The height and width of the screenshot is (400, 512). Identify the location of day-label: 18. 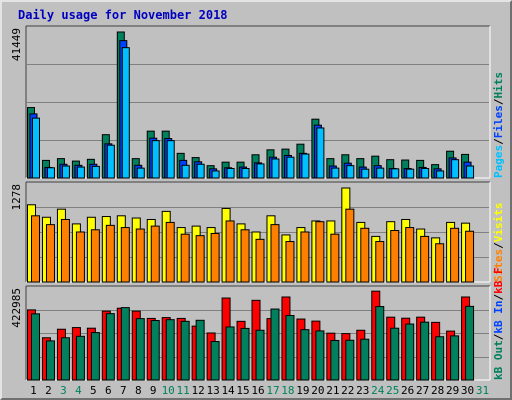
(287, 390).